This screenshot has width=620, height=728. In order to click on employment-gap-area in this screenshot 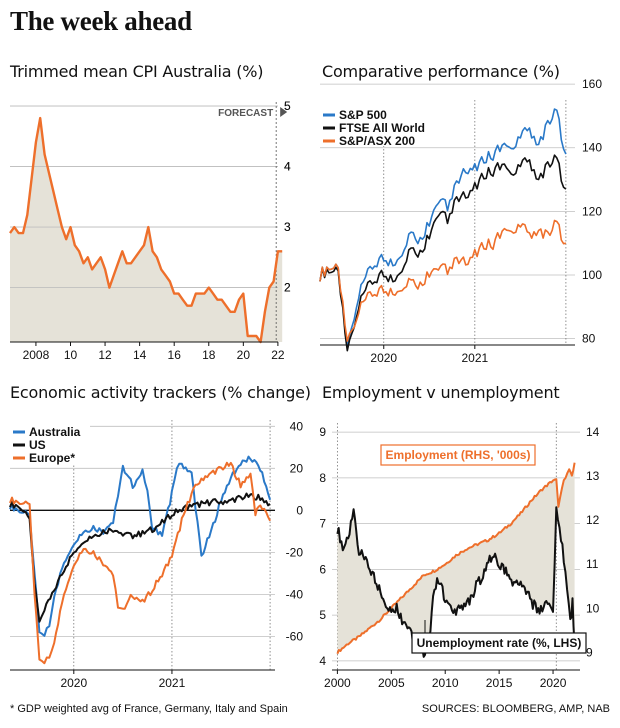, I will do `click(456, 559)`.